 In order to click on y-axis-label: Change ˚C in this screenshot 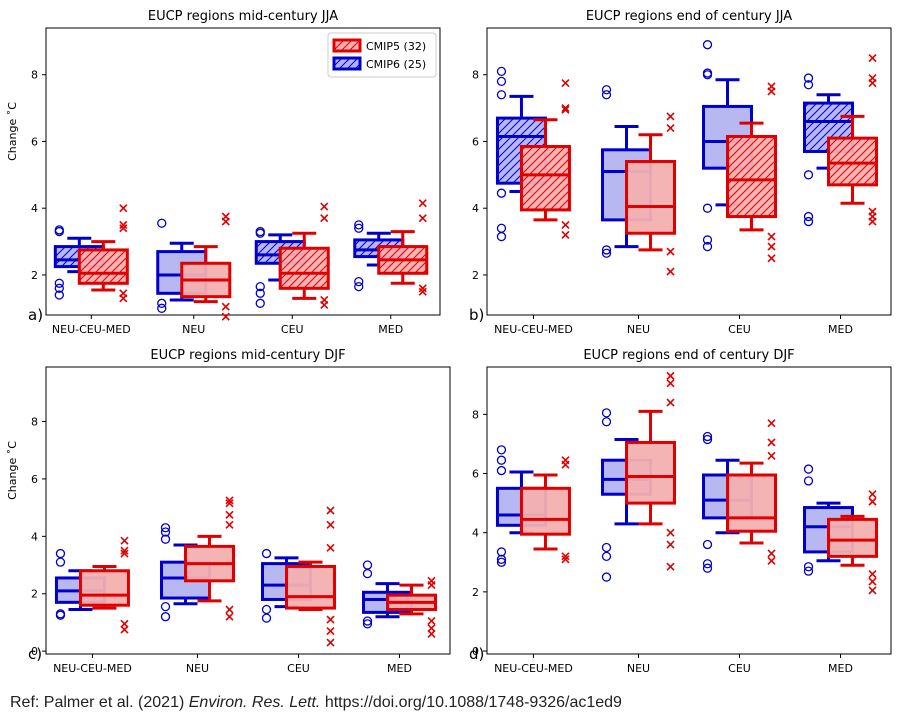, I will do `click(12, 470)`.